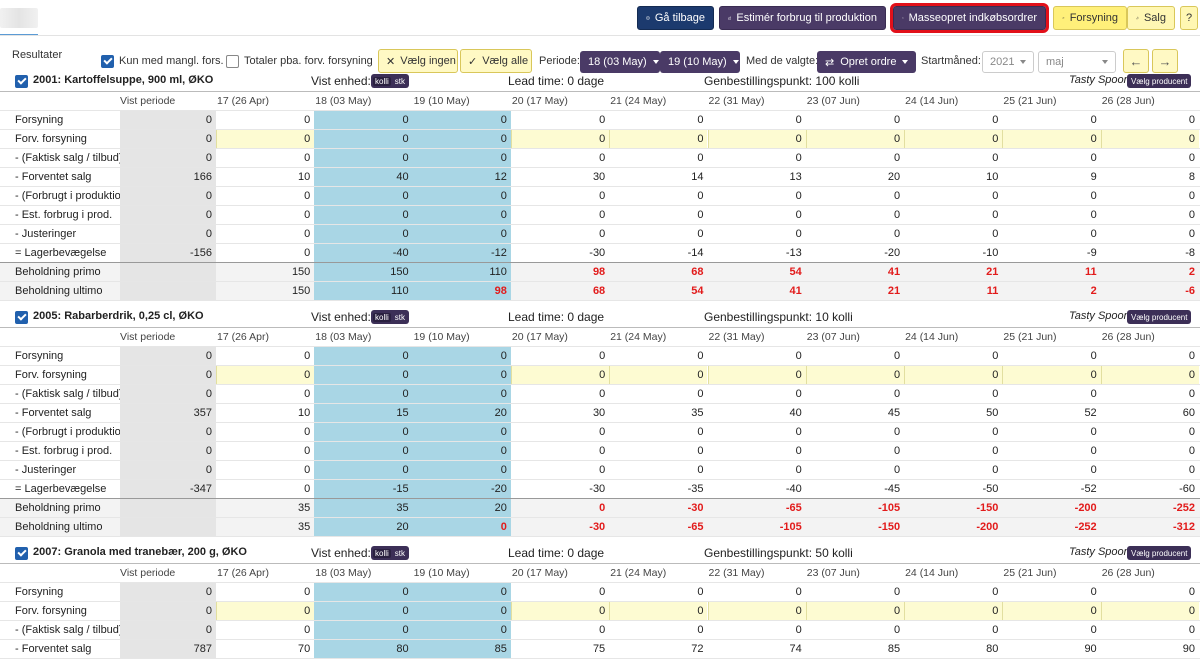  Describe the element at coordinates (51, 139) in the screenshot. I see `row-label: Forv. forsyning` at that location.